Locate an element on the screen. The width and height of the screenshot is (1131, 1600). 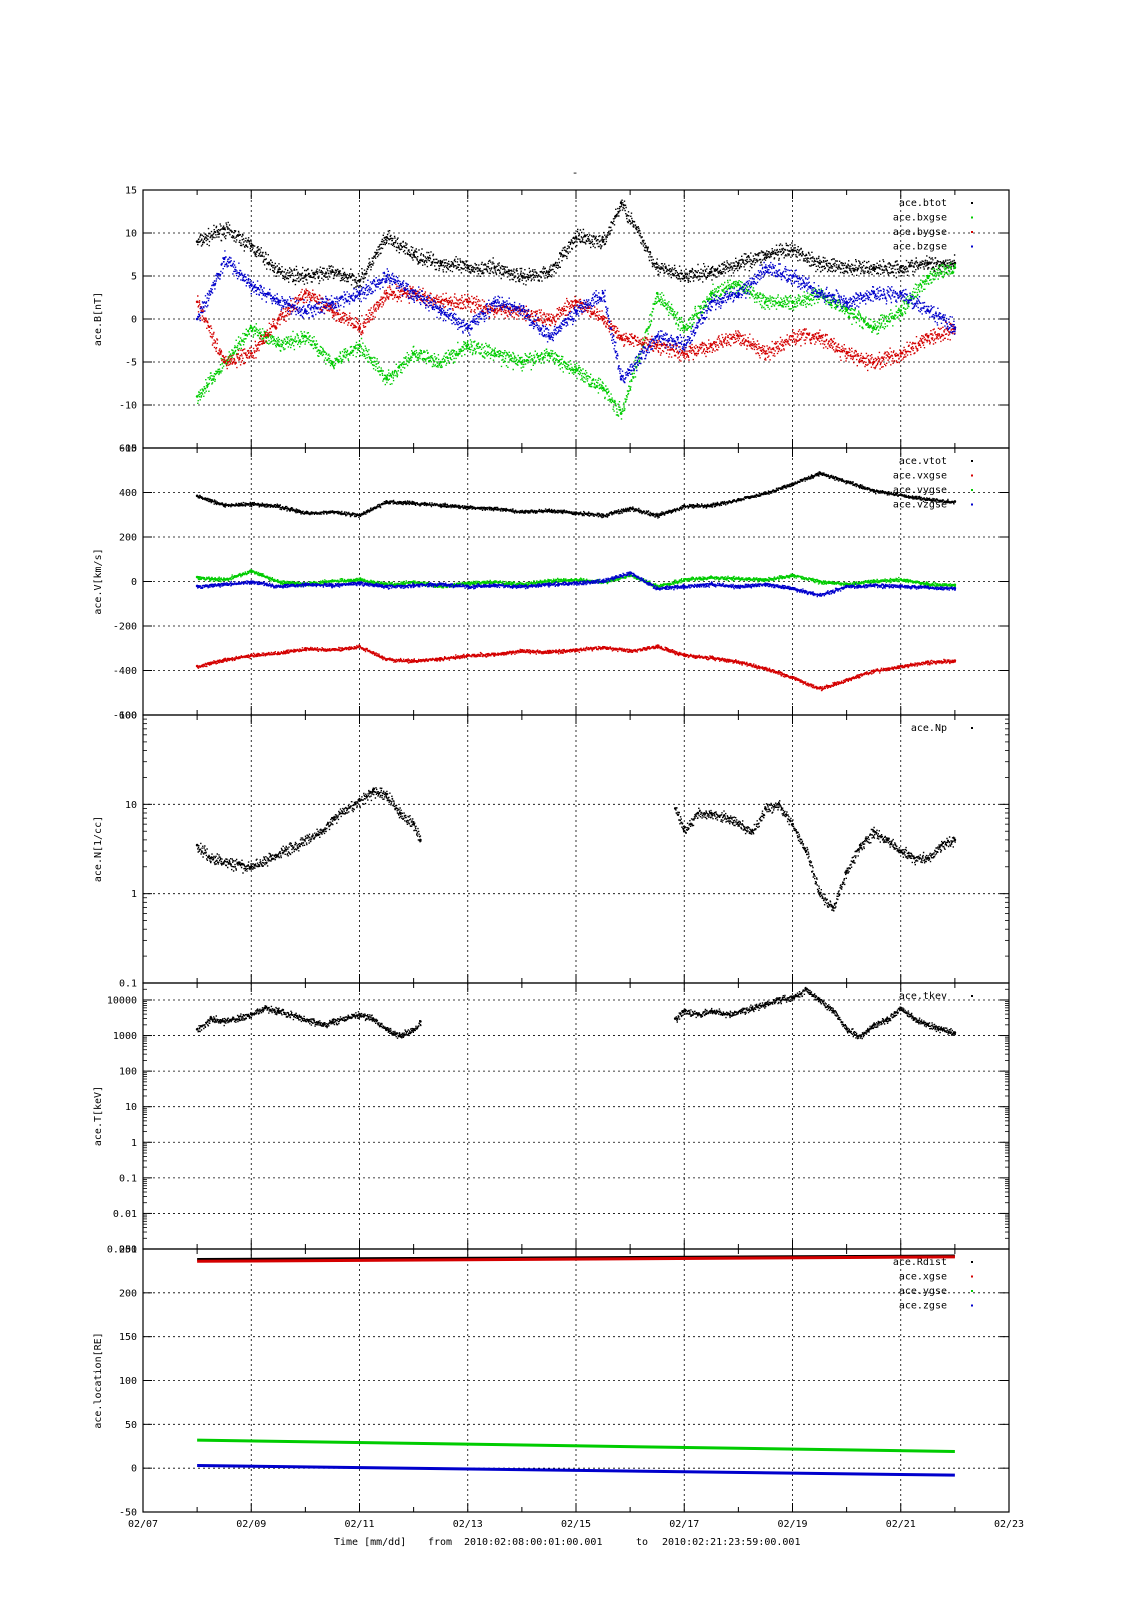
series-ace.btot is located at coordinates (576, 244).